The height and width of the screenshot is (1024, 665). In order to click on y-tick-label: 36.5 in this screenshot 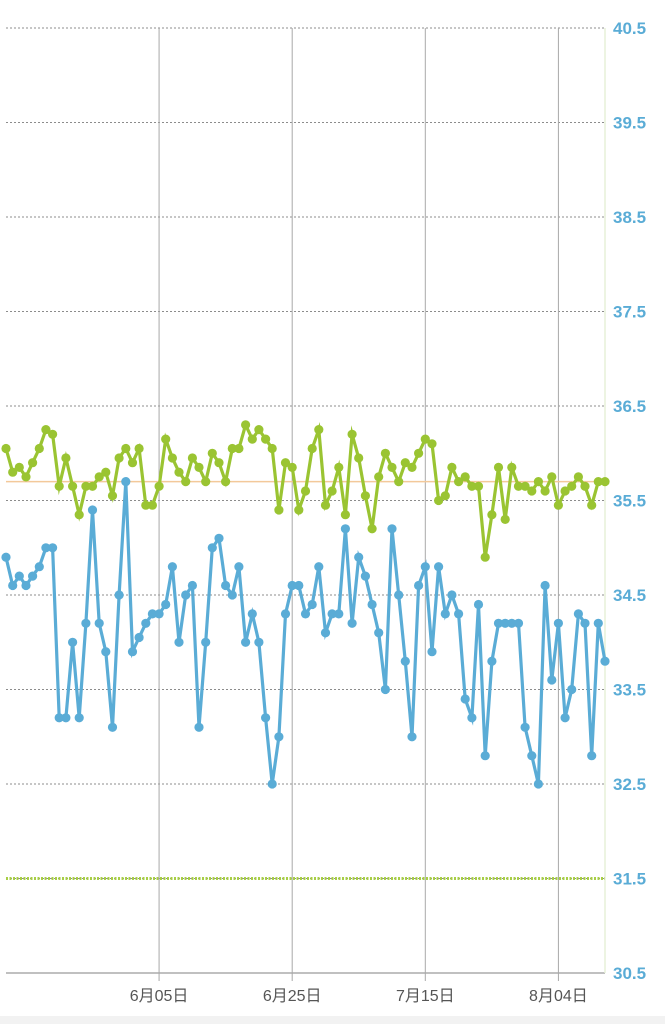, I will do `click(629, 406)`.